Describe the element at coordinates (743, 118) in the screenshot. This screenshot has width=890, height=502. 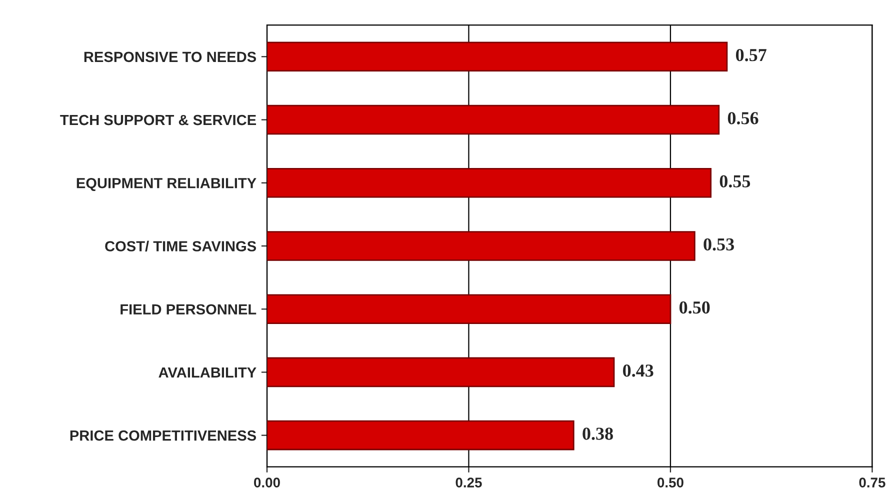
I see `data-label: 0.56` at that location.